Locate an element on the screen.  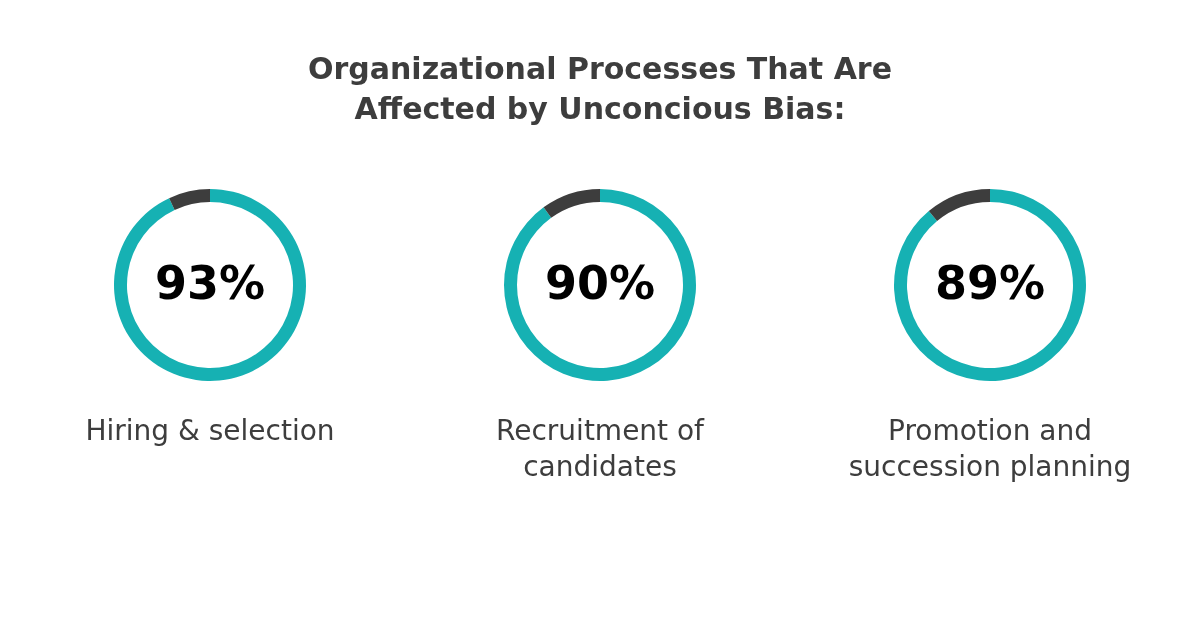
data-label: 90% is located at coordinates (600, 283).